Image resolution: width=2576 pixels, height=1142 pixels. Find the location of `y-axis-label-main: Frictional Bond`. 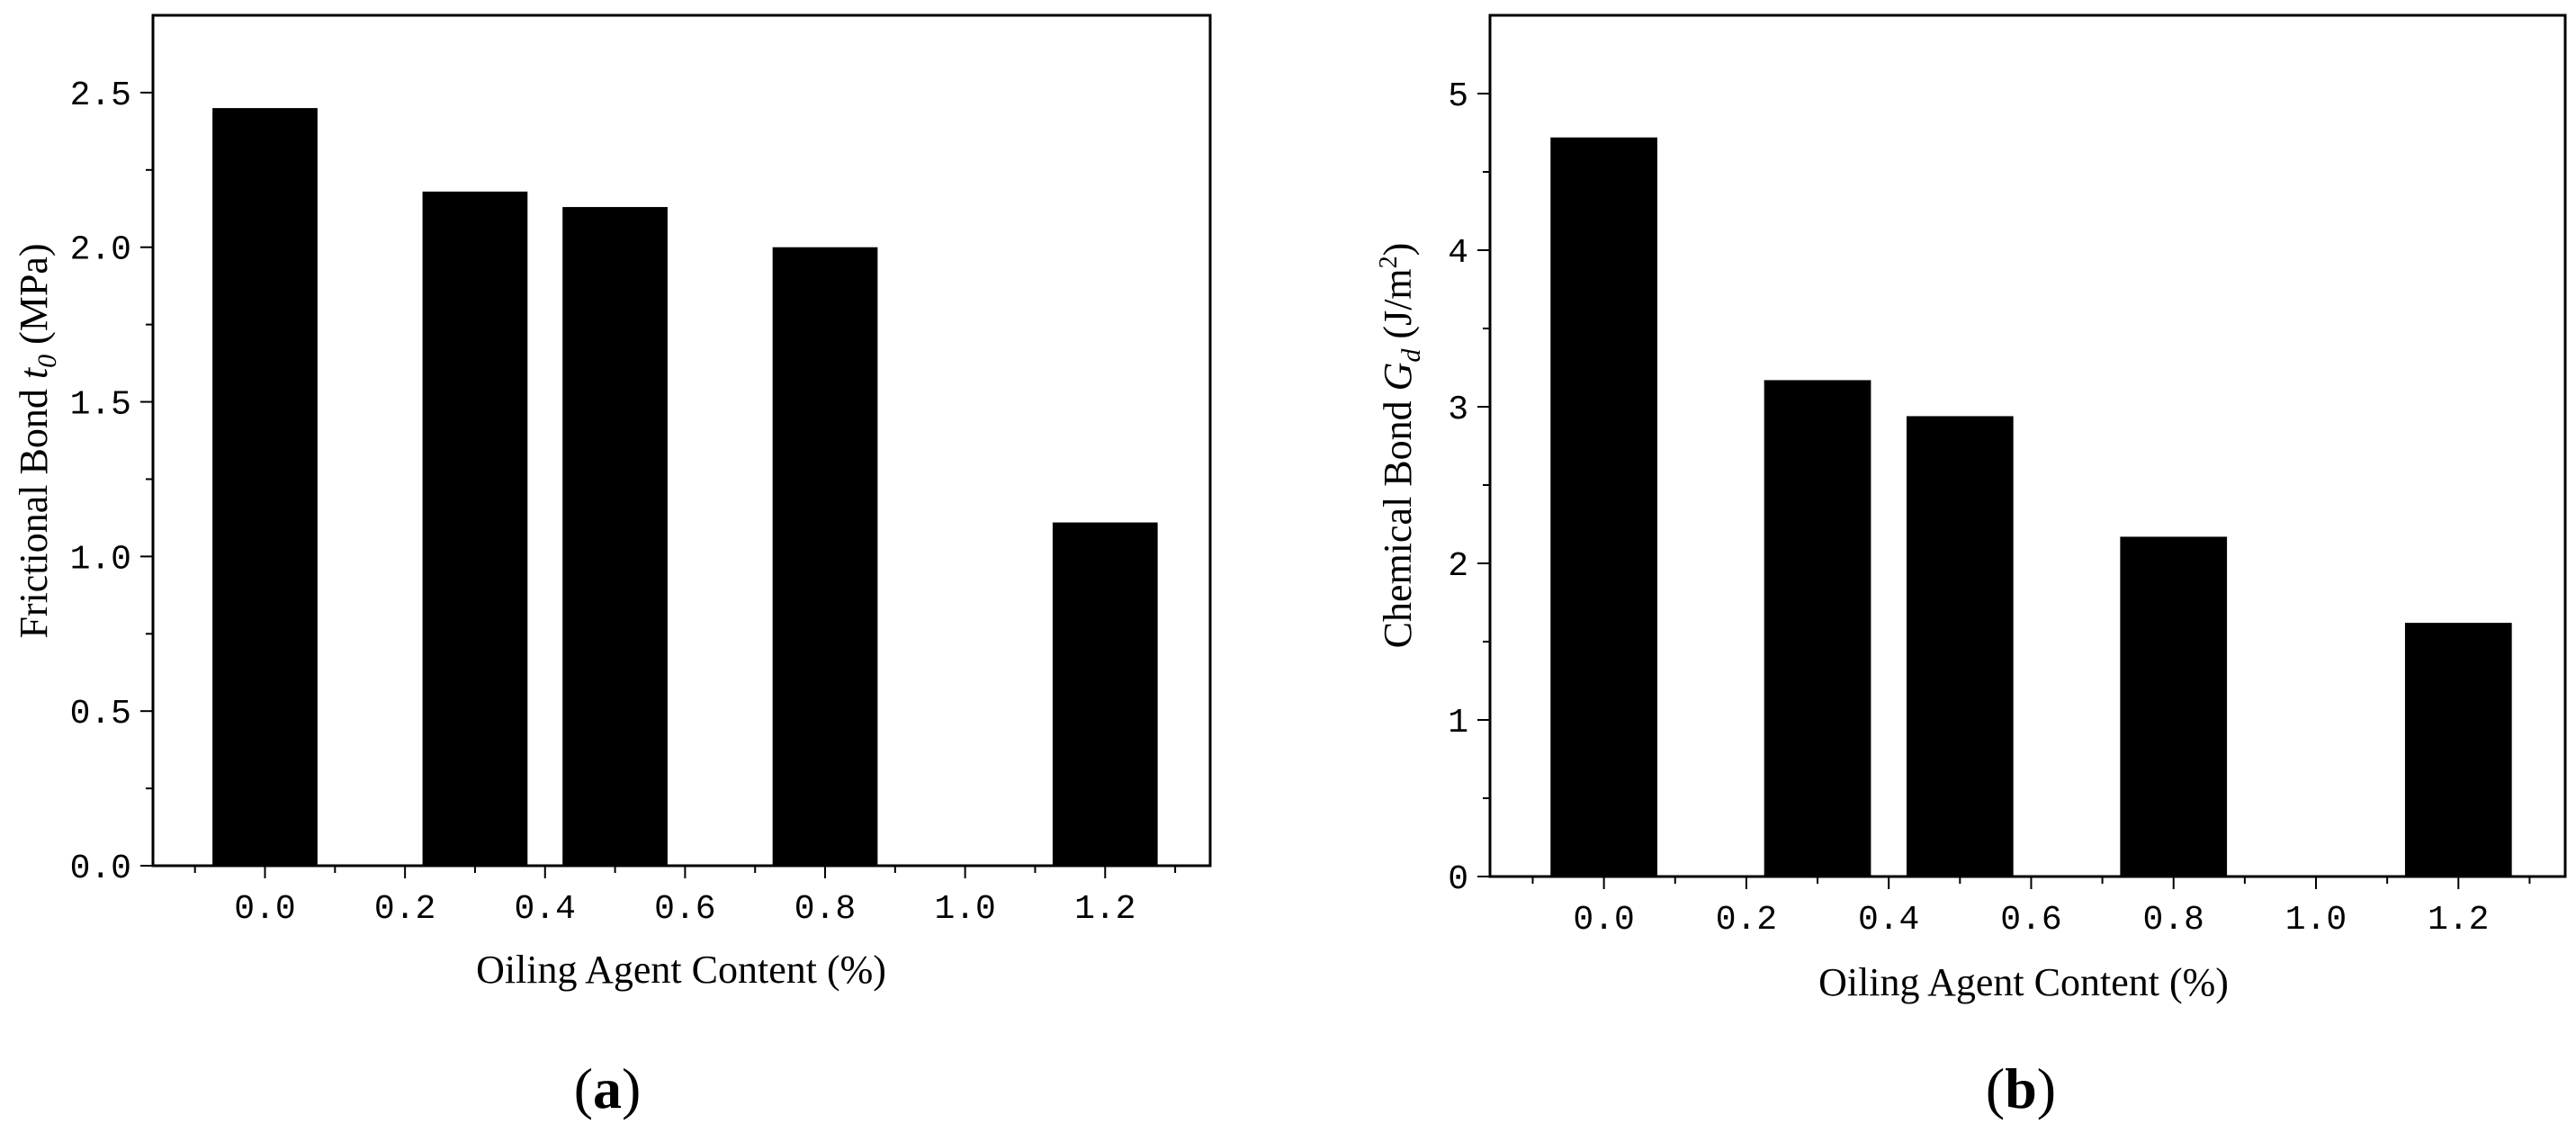

y-axis-label-main: Frictional Bond is located at coordinates (34, 513).